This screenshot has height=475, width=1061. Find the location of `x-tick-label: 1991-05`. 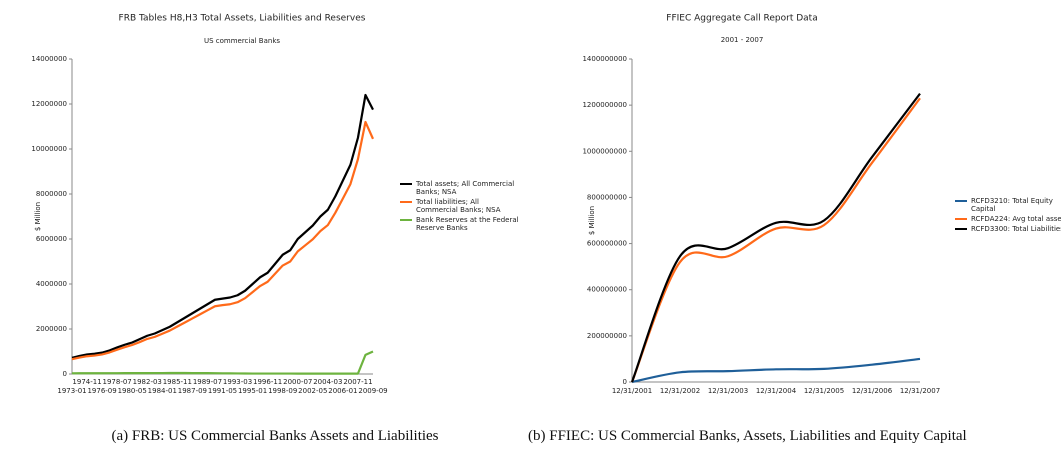

x-tick-label: 1991-05 is located at coordinates (222, 391).